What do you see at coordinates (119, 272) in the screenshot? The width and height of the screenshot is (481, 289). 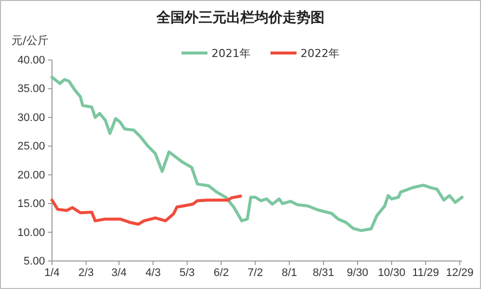 I see `x-tick-label: 3/4` at bounding box center [119, 272].